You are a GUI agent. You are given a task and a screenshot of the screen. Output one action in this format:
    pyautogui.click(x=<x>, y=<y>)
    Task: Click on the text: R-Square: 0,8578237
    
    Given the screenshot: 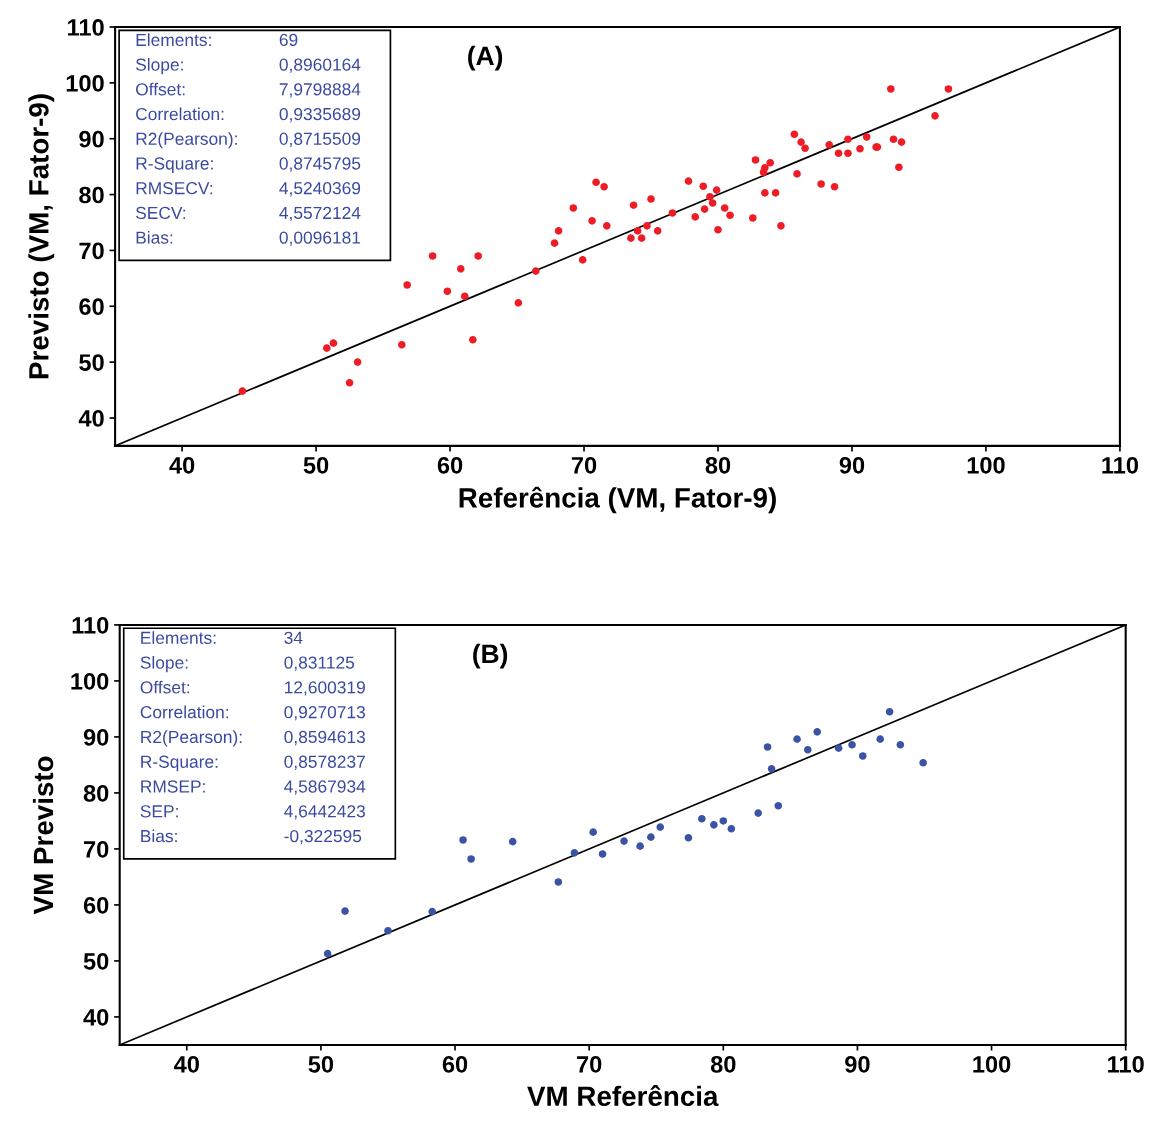 What is the action you would take?
    pyautogui.click(x=253, y=763)
    